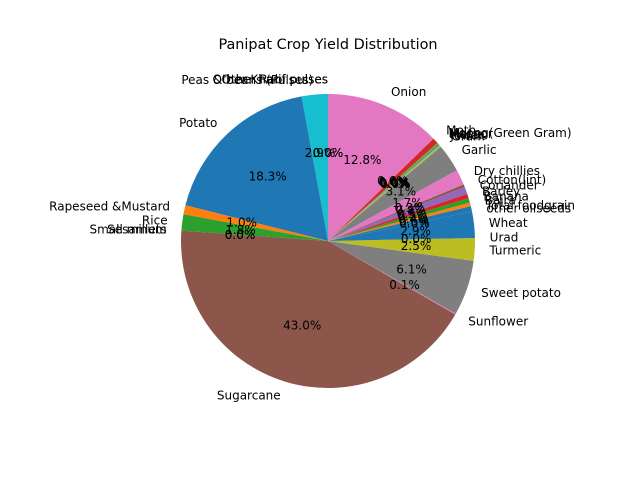 The image size is (640, 480). Describe the element at coordinates (242, 222) in the screenshot. I see `percent-label-rapeseed-mustard: 1.0%` at that location.